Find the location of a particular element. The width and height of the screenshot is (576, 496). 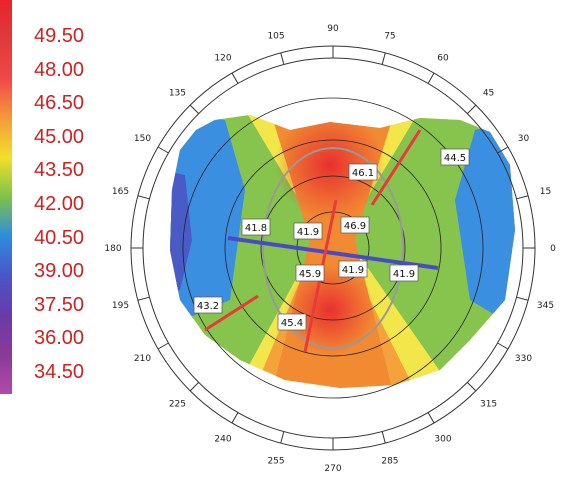

angle-tick-label: 285 is located at coordinates (389, 462).